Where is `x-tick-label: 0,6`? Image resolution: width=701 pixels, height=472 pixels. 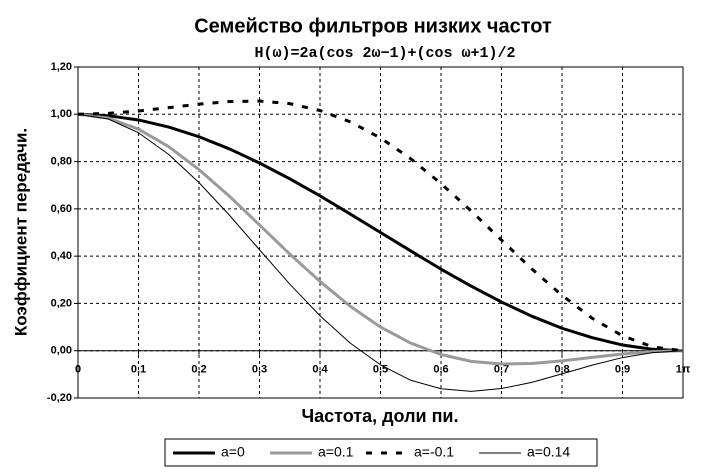 x-tick-label: 0,6 is located at coordinates (440, 370).